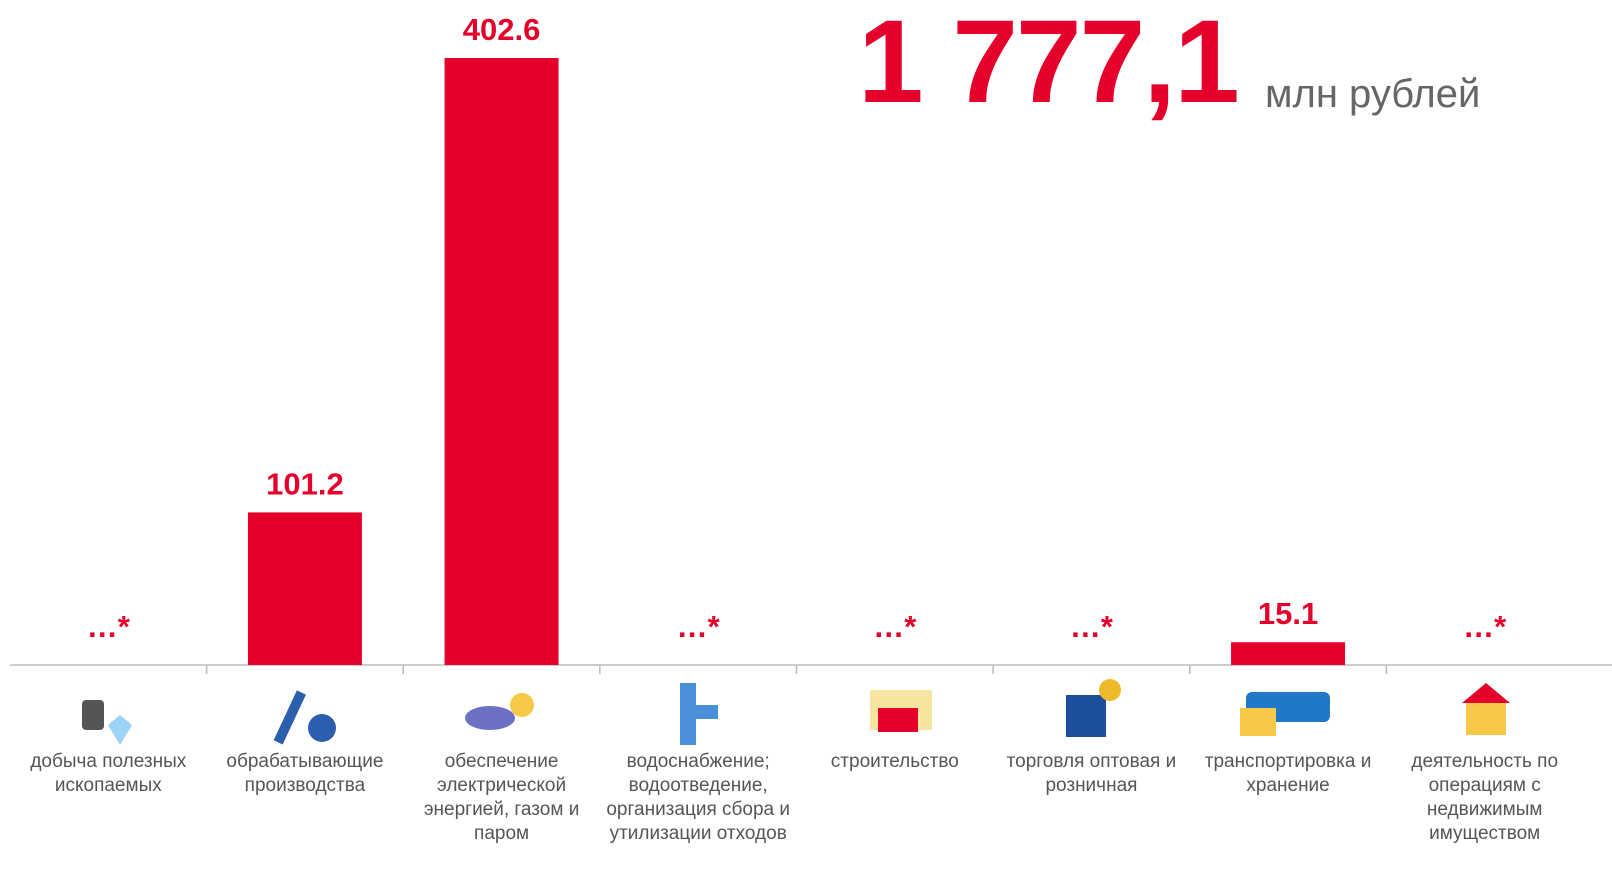 The height and width of the screenshot is (888, 1612). I want to click on value-label: 101.2, so click(305, 483).